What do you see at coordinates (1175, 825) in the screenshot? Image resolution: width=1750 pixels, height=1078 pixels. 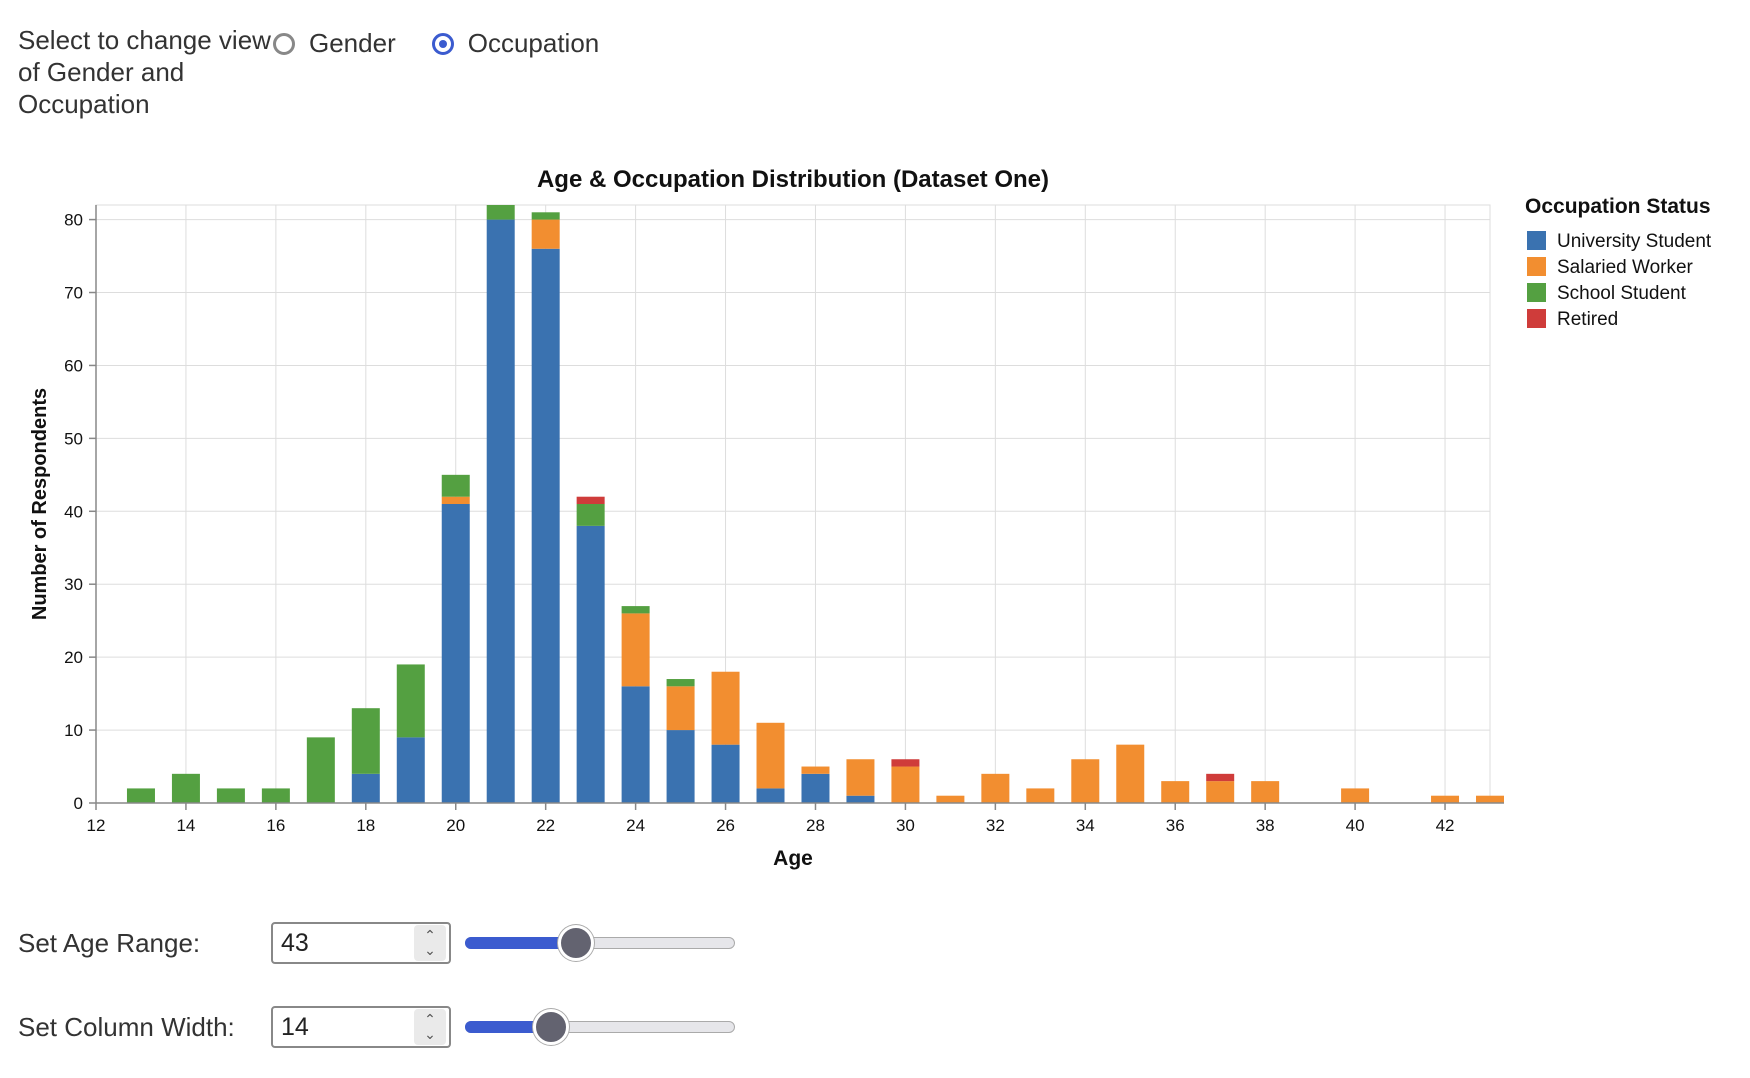 I see `x-tick-label: 36` at bounding box center [1175, 825].